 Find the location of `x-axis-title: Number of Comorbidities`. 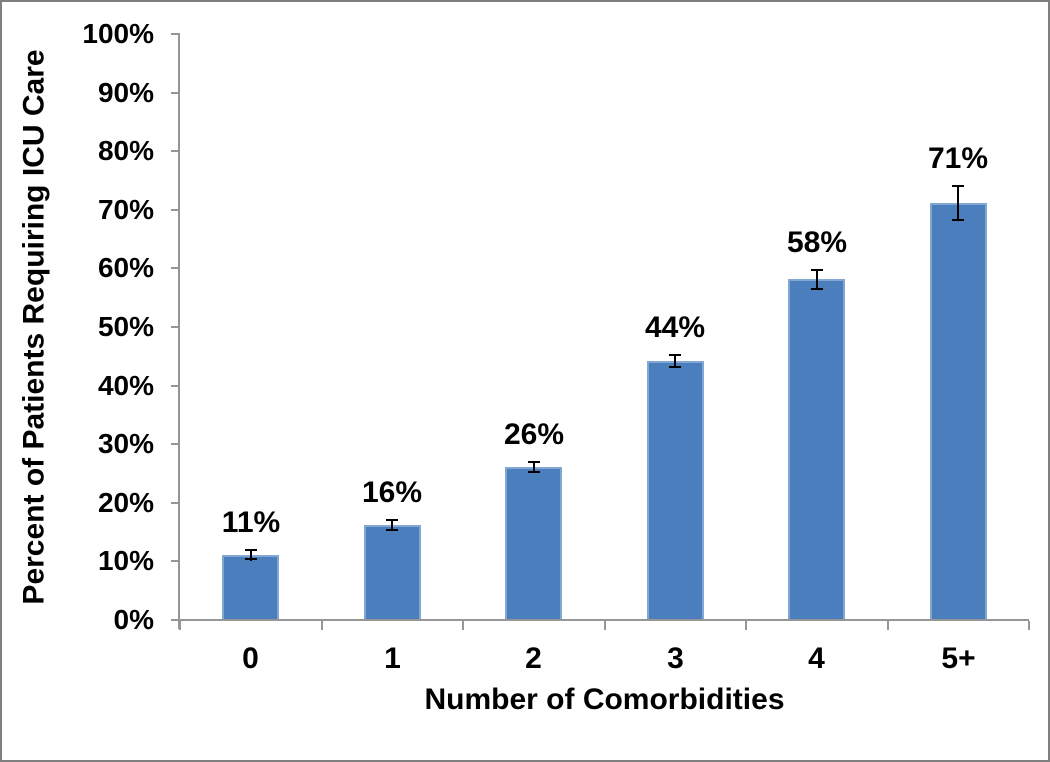

x-axis-title: Number of Comorbidities is located at coordinates (604, 699).